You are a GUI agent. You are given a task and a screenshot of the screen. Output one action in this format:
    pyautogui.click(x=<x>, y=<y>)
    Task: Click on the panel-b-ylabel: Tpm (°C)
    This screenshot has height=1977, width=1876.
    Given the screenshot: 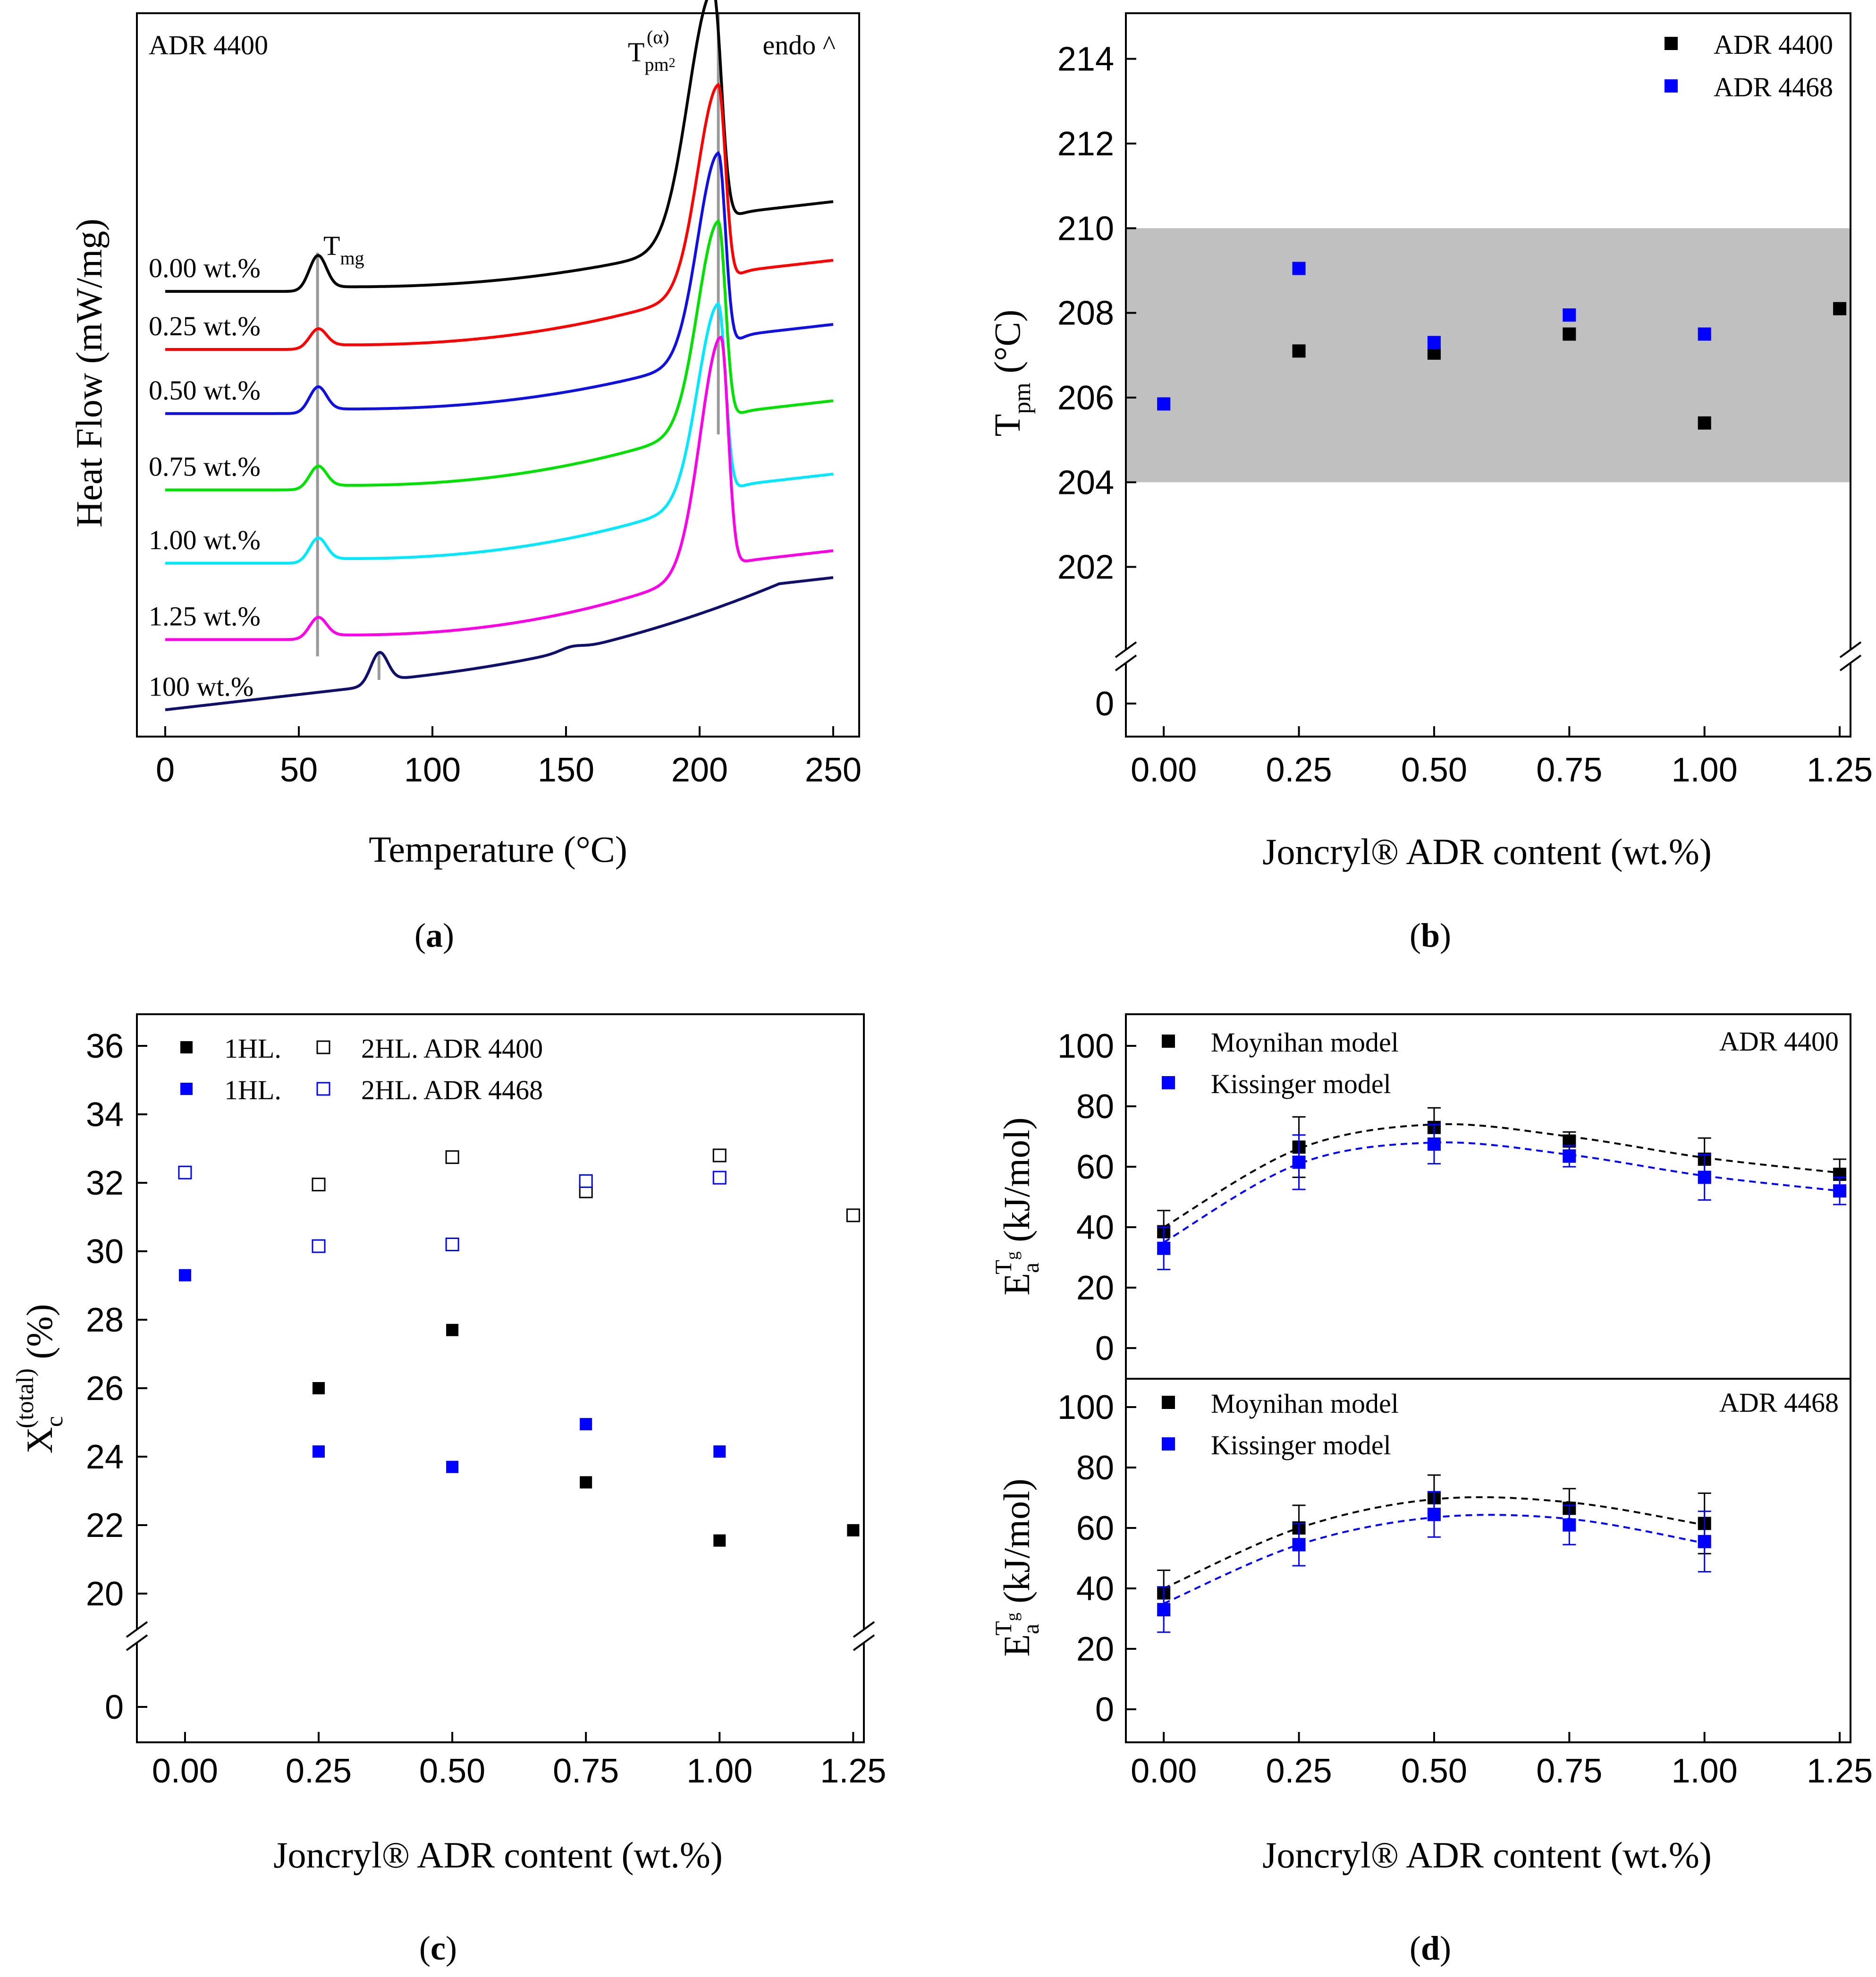 What is the action you would take?
    pyautogui.click(x=1011, y=373)
    